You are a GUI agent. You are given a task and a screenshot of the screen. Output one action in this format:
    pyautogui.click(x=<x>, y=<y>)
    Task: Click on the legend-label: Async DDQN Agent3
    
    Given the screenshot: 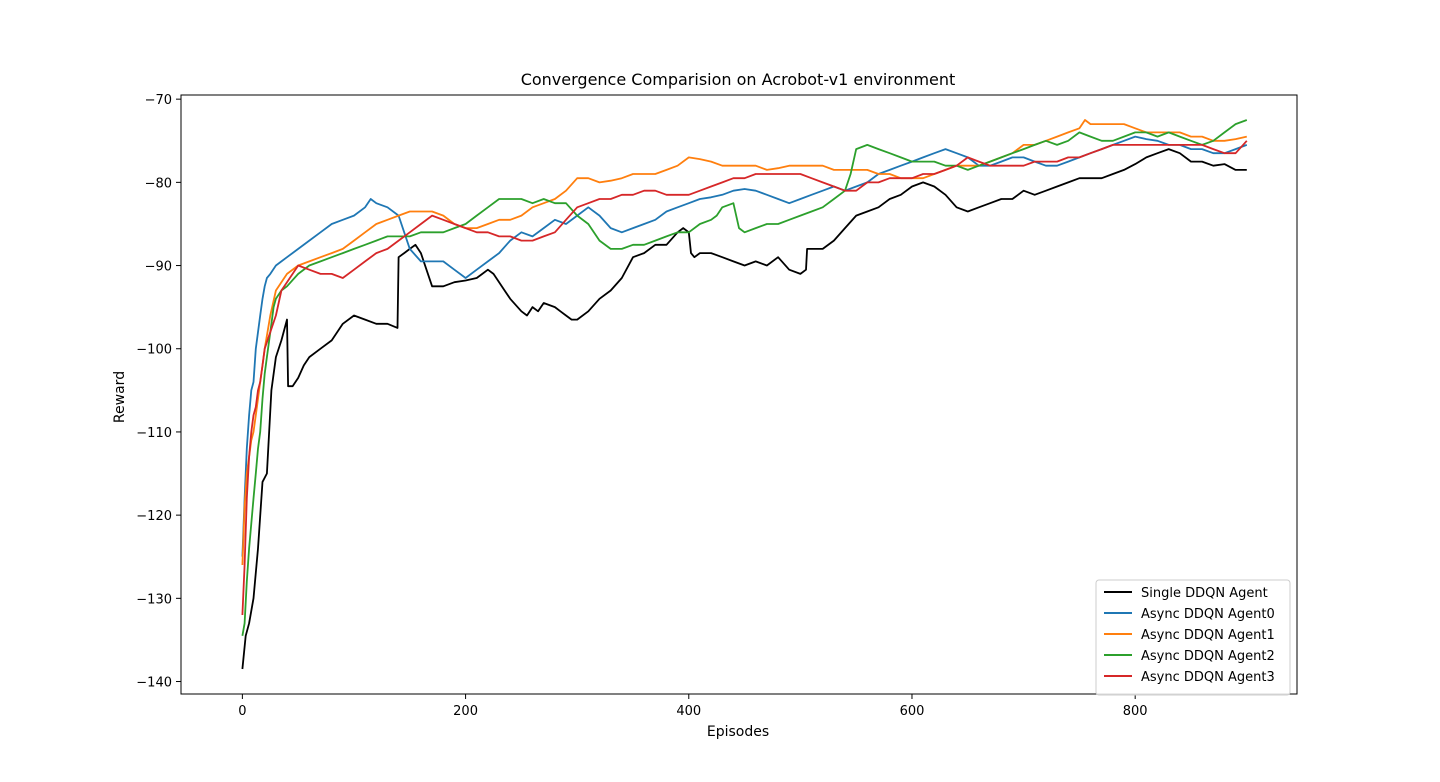 What is the action you would take?
    pyautogui.click(x=1208, y=677)
    